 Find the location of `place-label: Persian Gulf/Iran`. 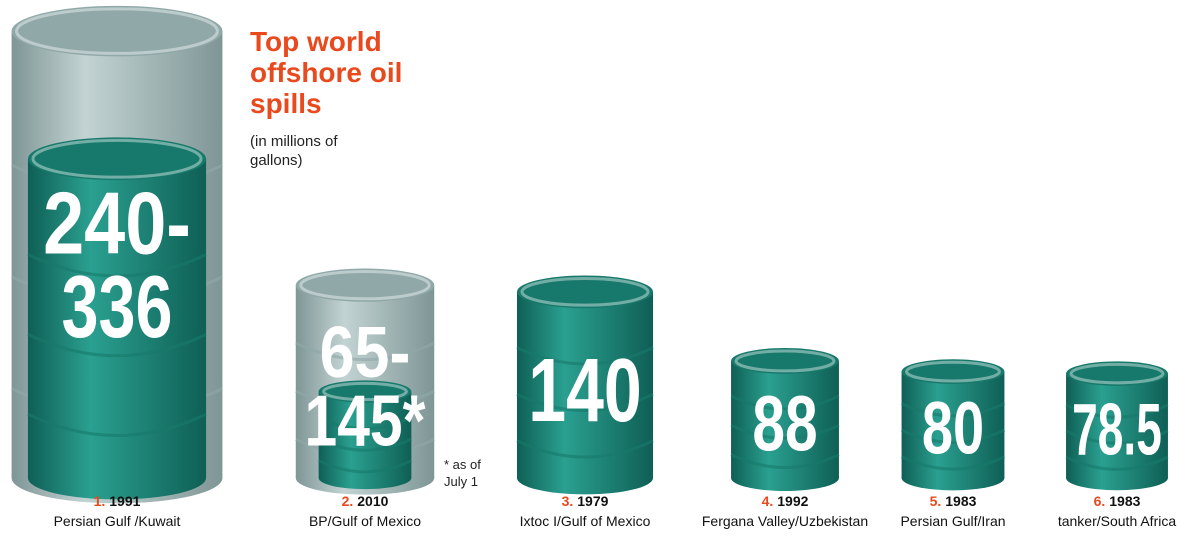

place-label: Persian Gulf/Iran is located at coordinates (952, 521).